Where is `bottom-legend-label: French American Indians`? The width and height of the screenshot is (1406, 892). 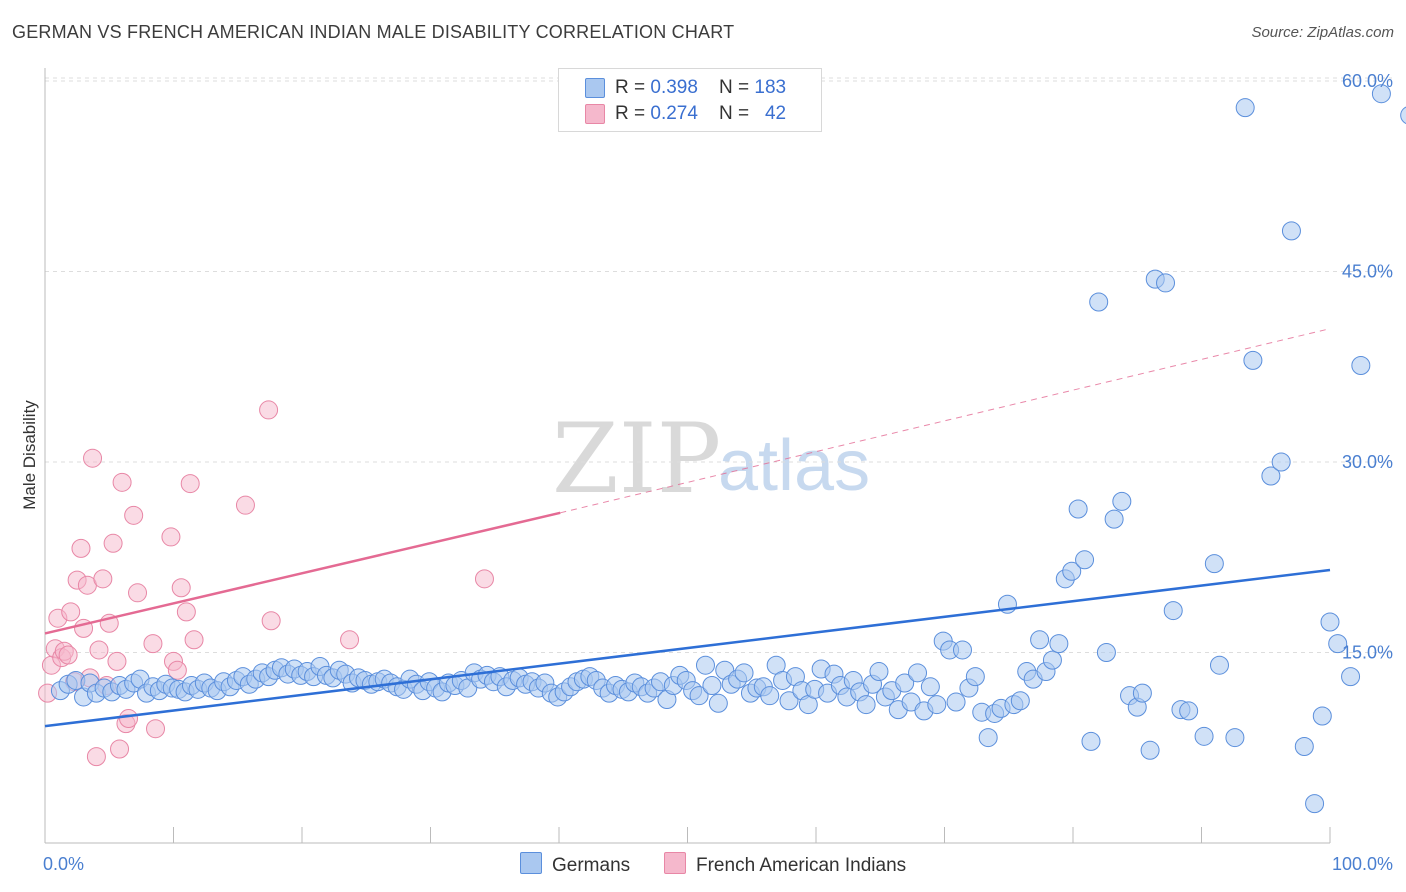 bottom-legend-label: French American Indians is located at coordinates (801, 865).